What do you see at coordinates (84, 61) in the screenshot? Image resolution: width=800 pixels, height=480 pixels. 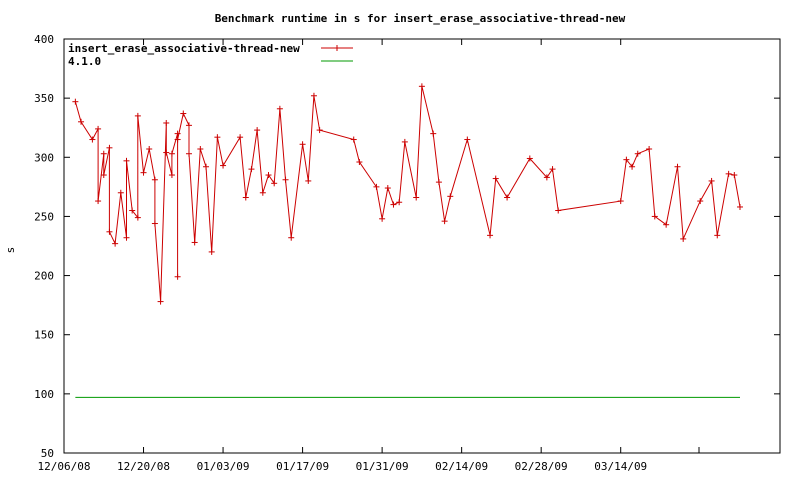 I see `legend-entry-2: 4.1.0` at bounding box center [84, 61].